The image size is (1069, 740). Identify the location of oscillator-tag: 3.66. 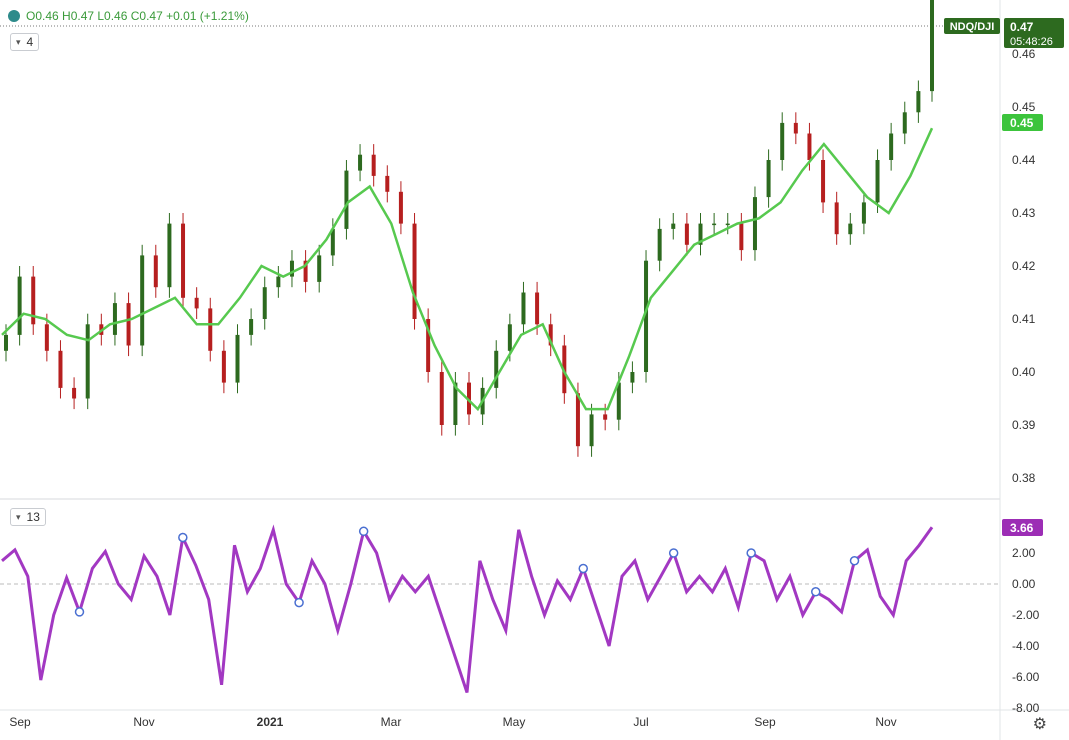
(1022, 527).